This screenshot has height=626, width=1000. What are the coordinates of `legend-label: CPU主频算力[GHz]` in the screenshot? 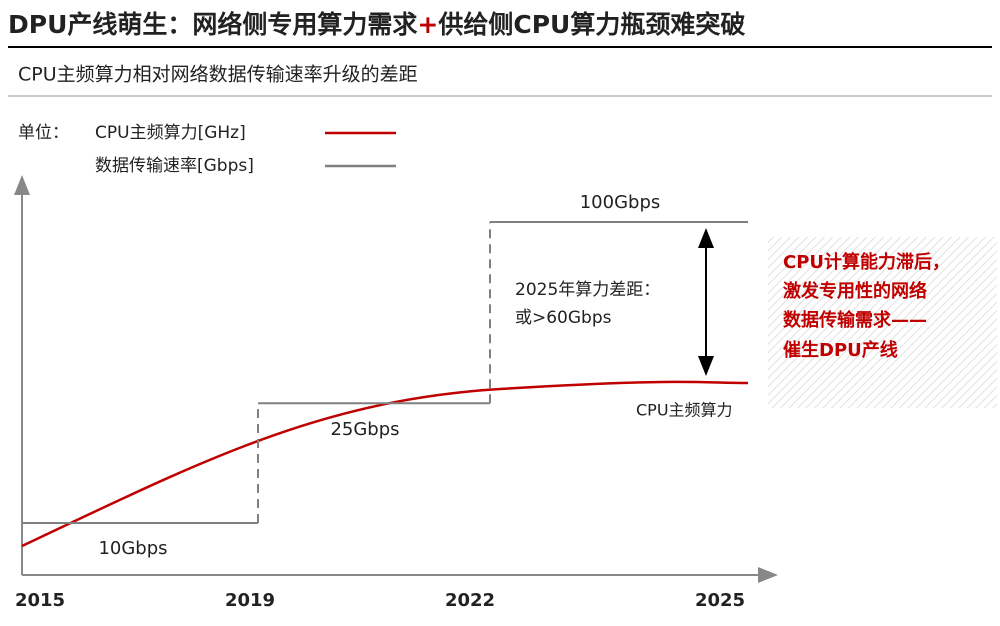 It's located at (170, 133).